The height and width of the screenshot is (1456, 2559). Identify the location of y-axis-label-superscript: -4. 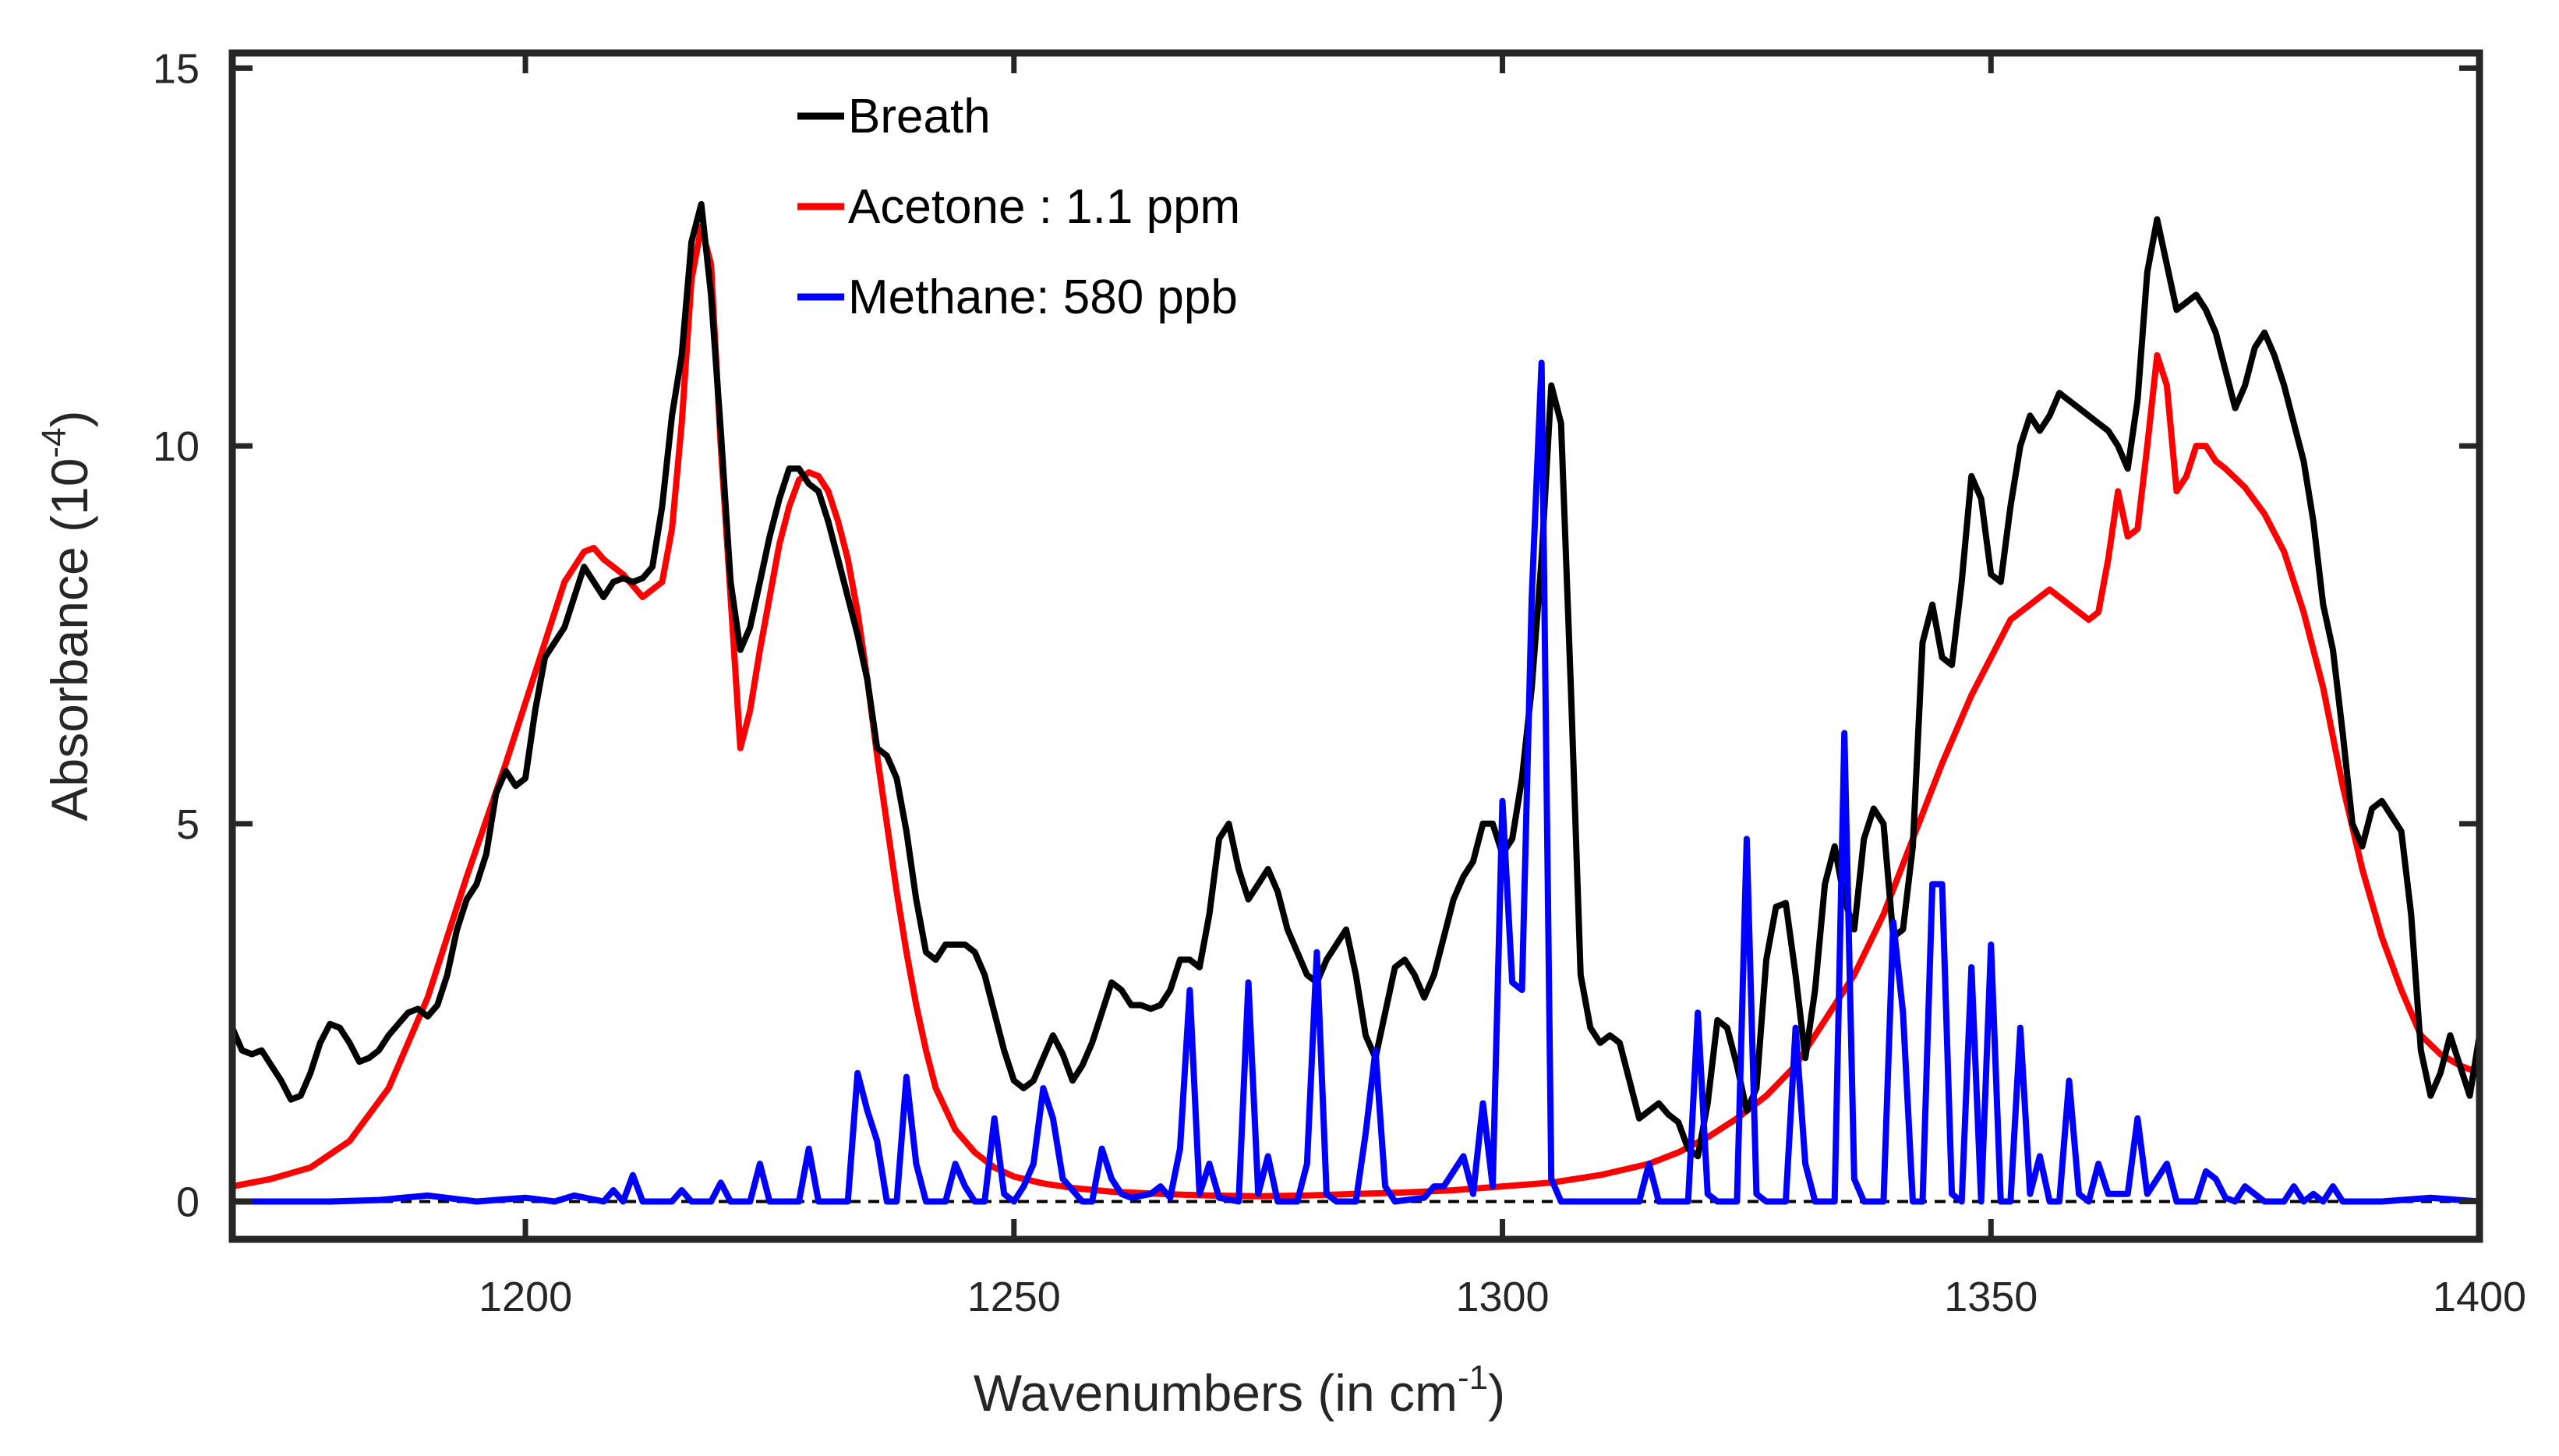
(54, 443).